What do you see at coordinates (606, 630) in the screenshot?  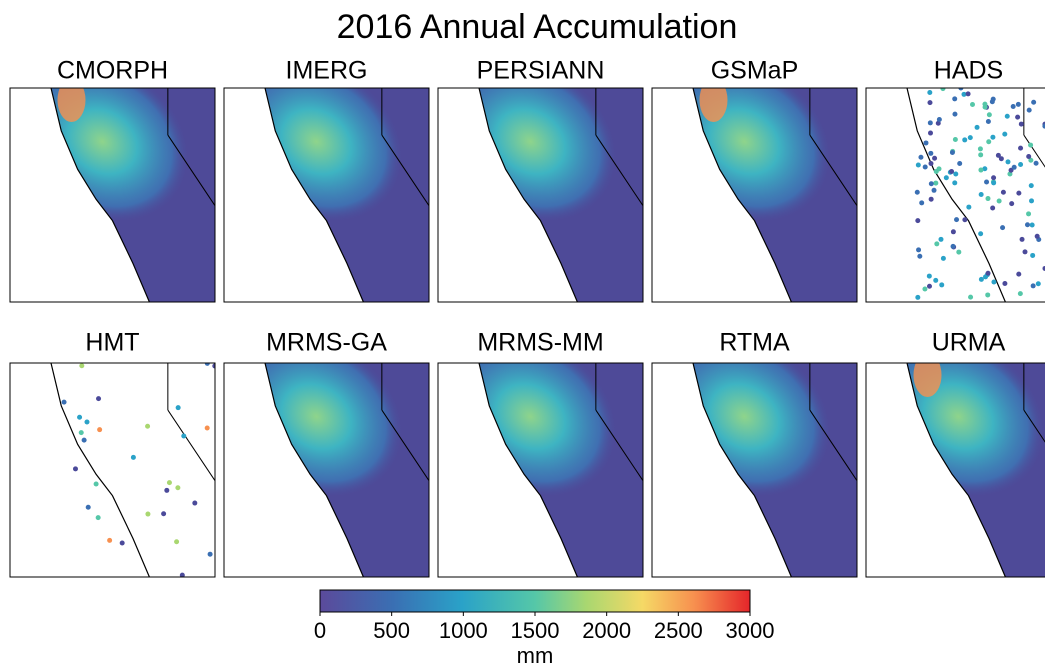 I see `colorbar-tick-label: 2000` at bounding box center [606, 630].